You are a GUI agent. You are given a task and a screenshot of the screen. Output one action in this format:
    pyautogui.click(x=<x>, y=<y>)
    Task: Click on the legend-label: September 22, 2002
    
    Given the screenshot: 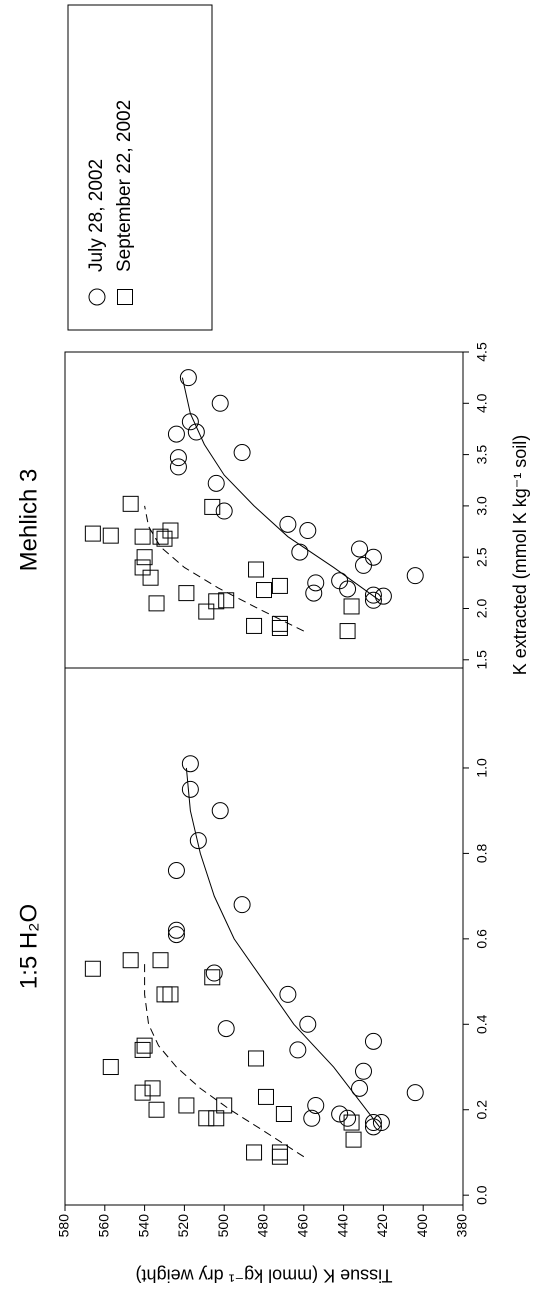 What is the action you would take?
    pyautogui.click(x=124, y=186)
    